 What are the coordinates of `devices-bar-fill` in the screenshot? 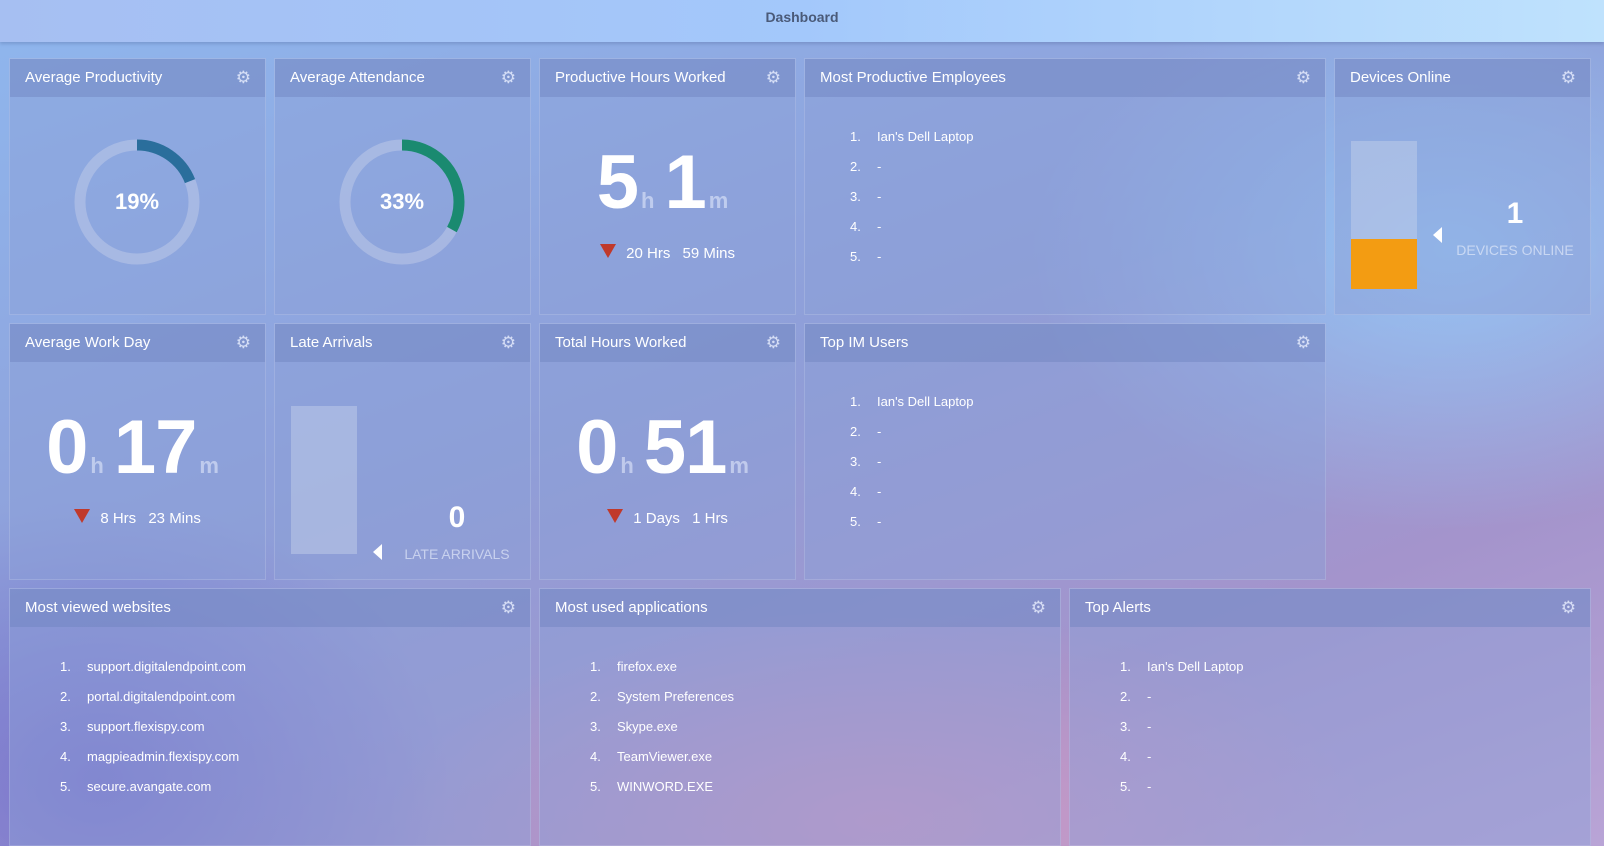 It's located at (1384, 263).